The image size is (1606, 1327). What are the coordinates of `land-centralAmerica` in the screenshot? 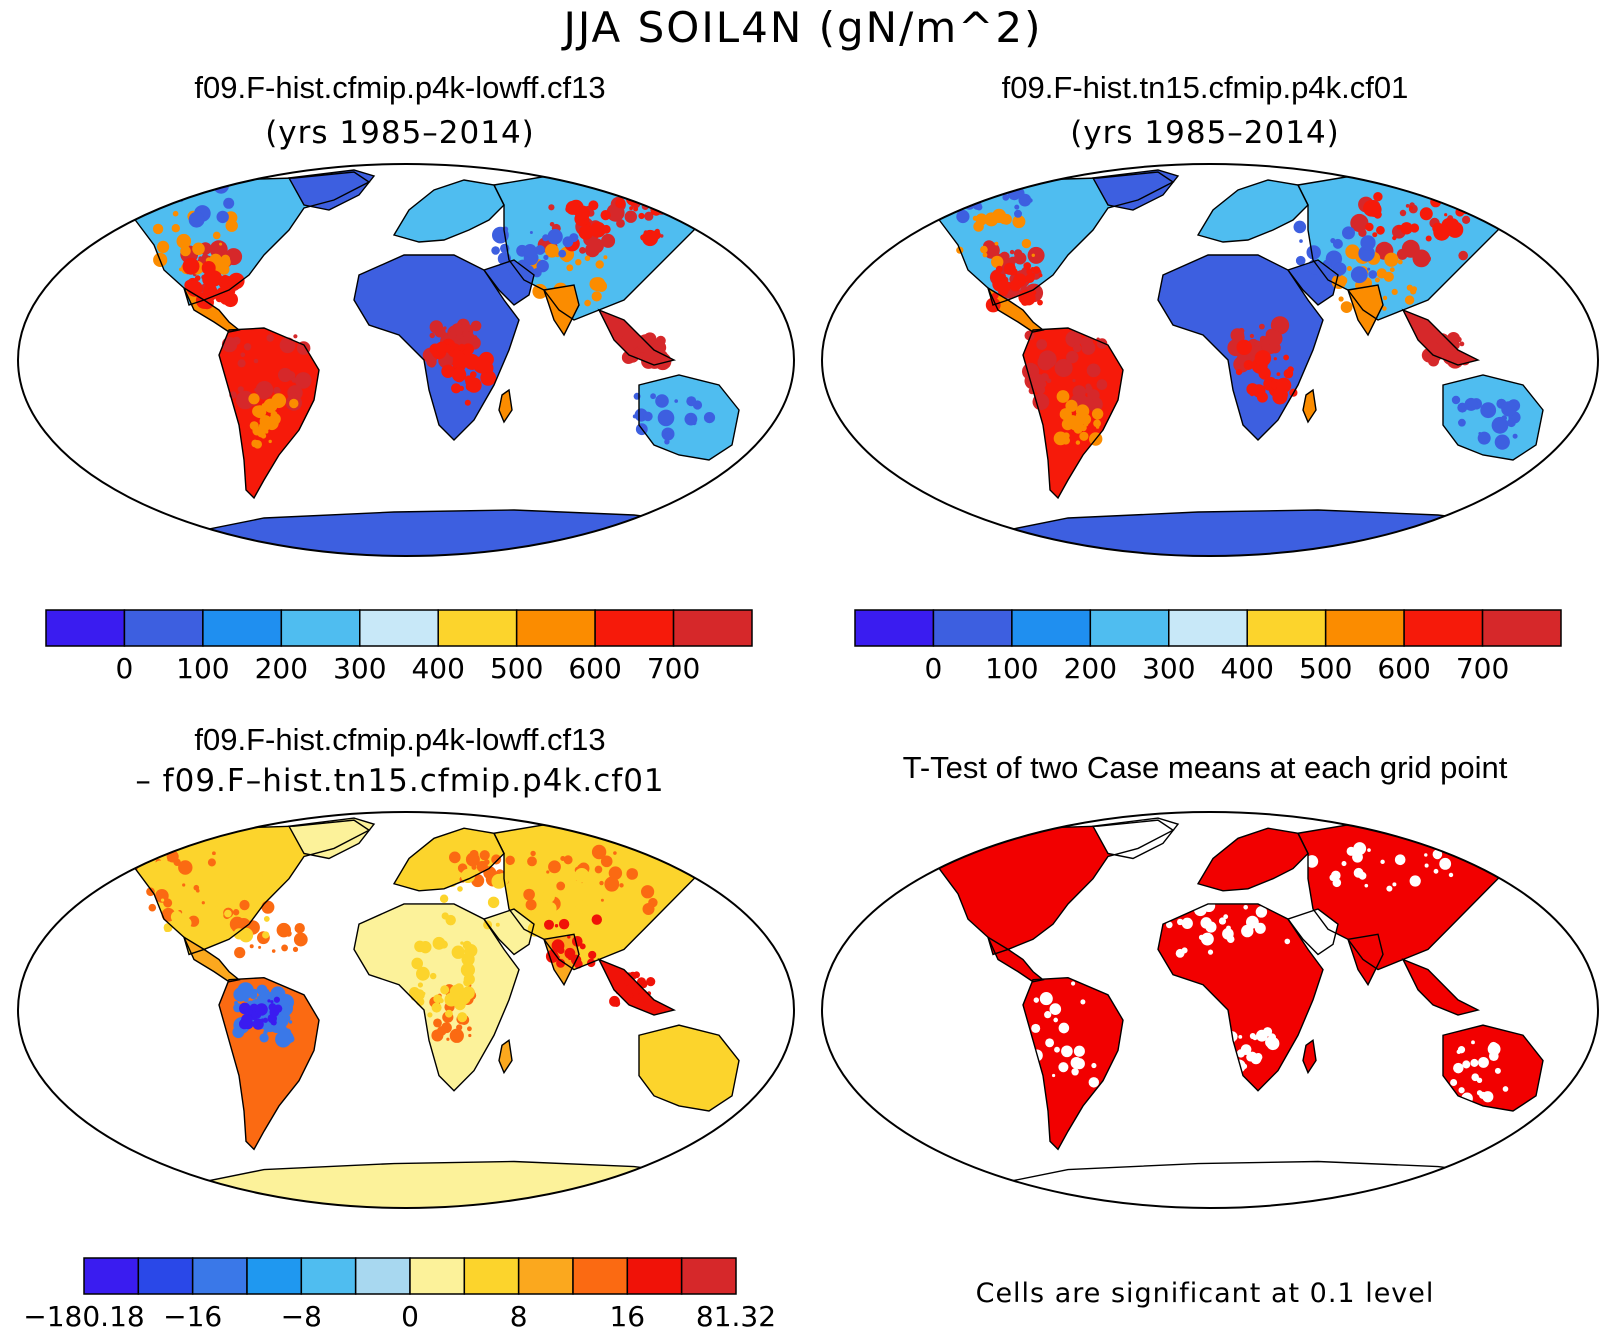 It's located at (211, 959).